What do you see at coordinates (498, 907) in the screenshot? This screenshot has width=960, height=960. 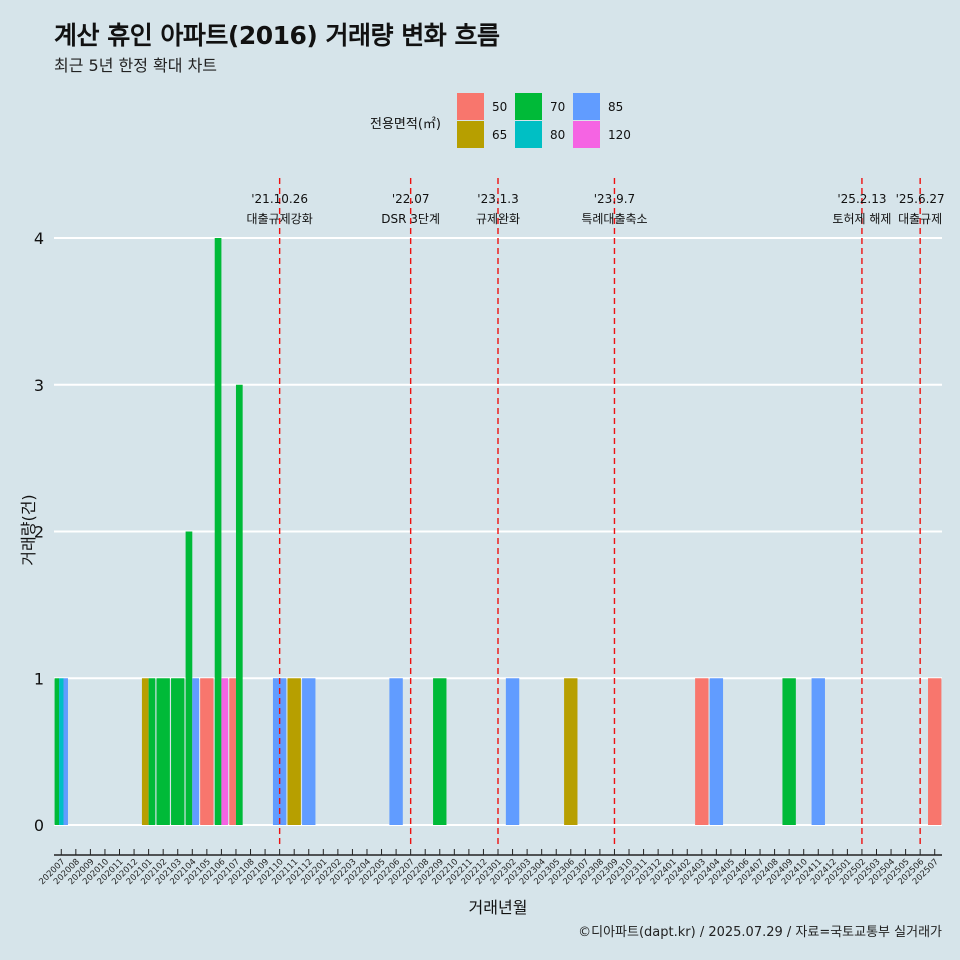 I see `x-axis-title: 거래년월` at bounding box center [498, 907].